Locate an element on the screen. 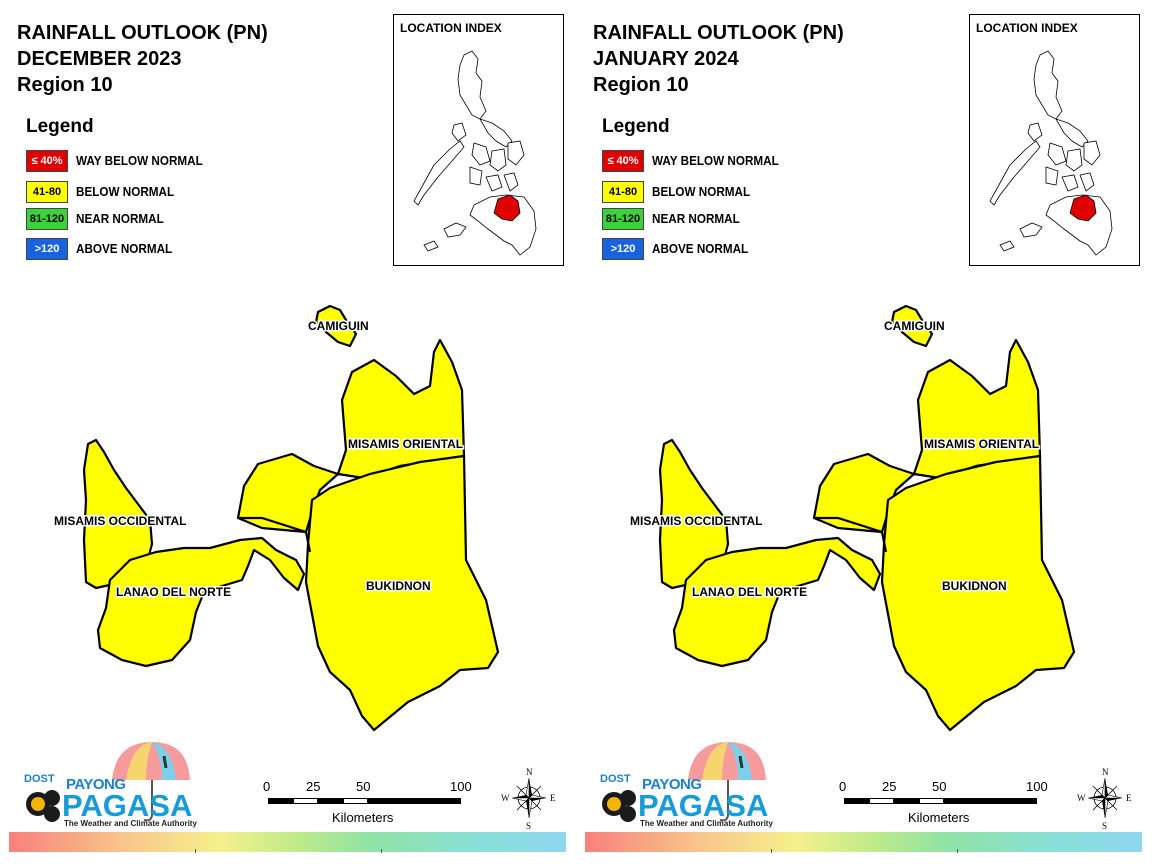 The height and width of the screenshot is (864, 1152). logo-dost: DOST is located at coordinates (615, 779).